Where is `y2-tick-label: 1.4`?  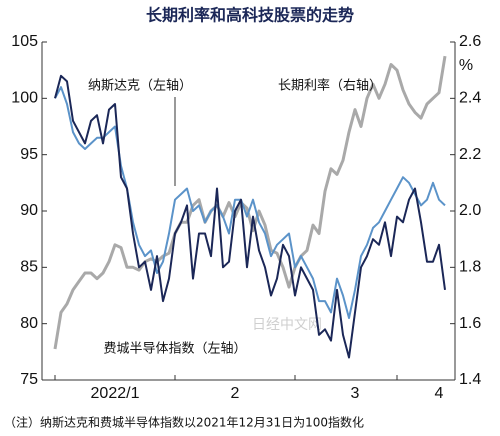
y2-tick-label: 1.4 is located at coordinates (470, 379).